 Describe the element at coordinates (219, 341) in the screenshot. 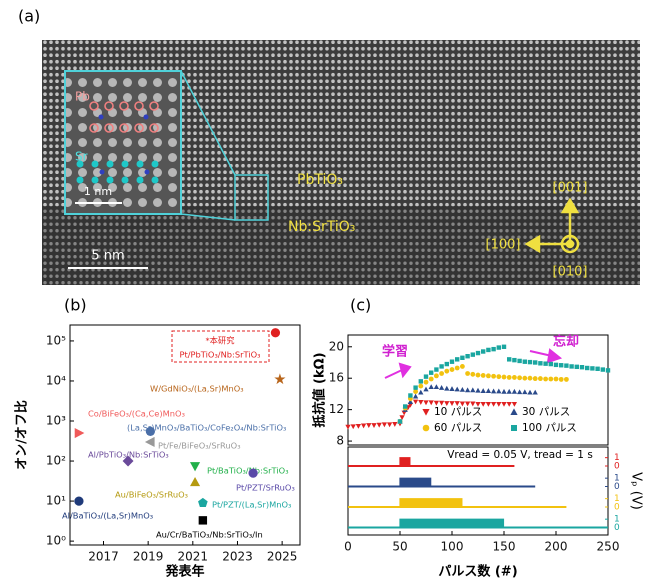

I see `point-annotation: *本研究` at that location.